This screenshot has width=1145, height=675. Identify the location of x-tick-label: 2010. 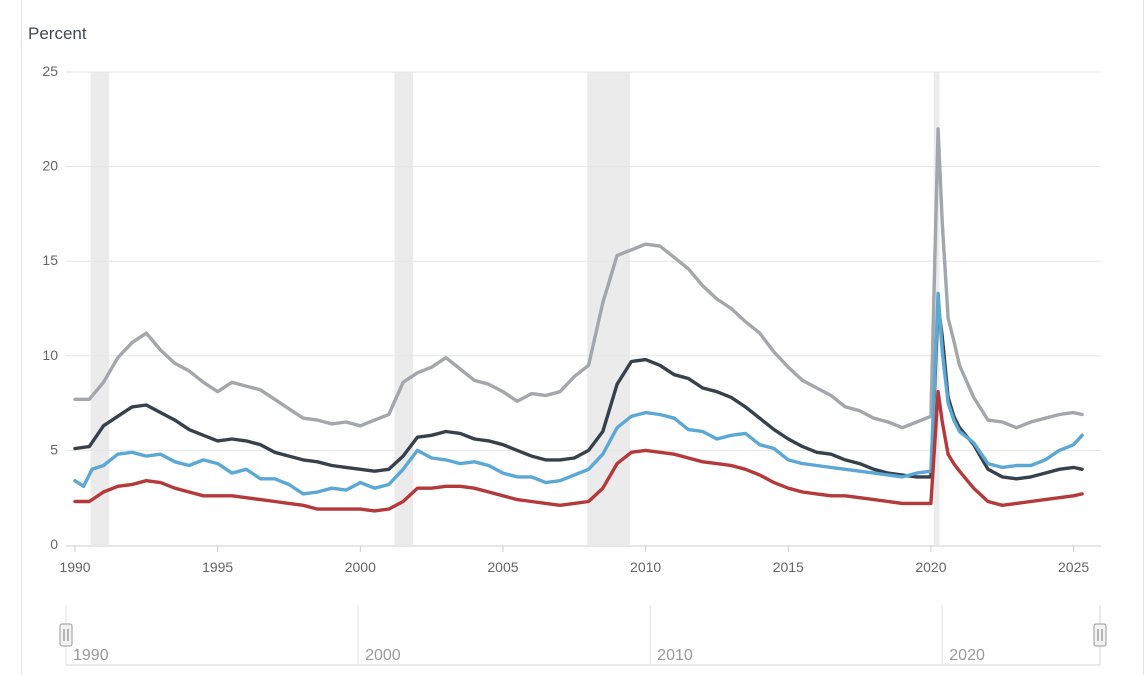
(645, 567).